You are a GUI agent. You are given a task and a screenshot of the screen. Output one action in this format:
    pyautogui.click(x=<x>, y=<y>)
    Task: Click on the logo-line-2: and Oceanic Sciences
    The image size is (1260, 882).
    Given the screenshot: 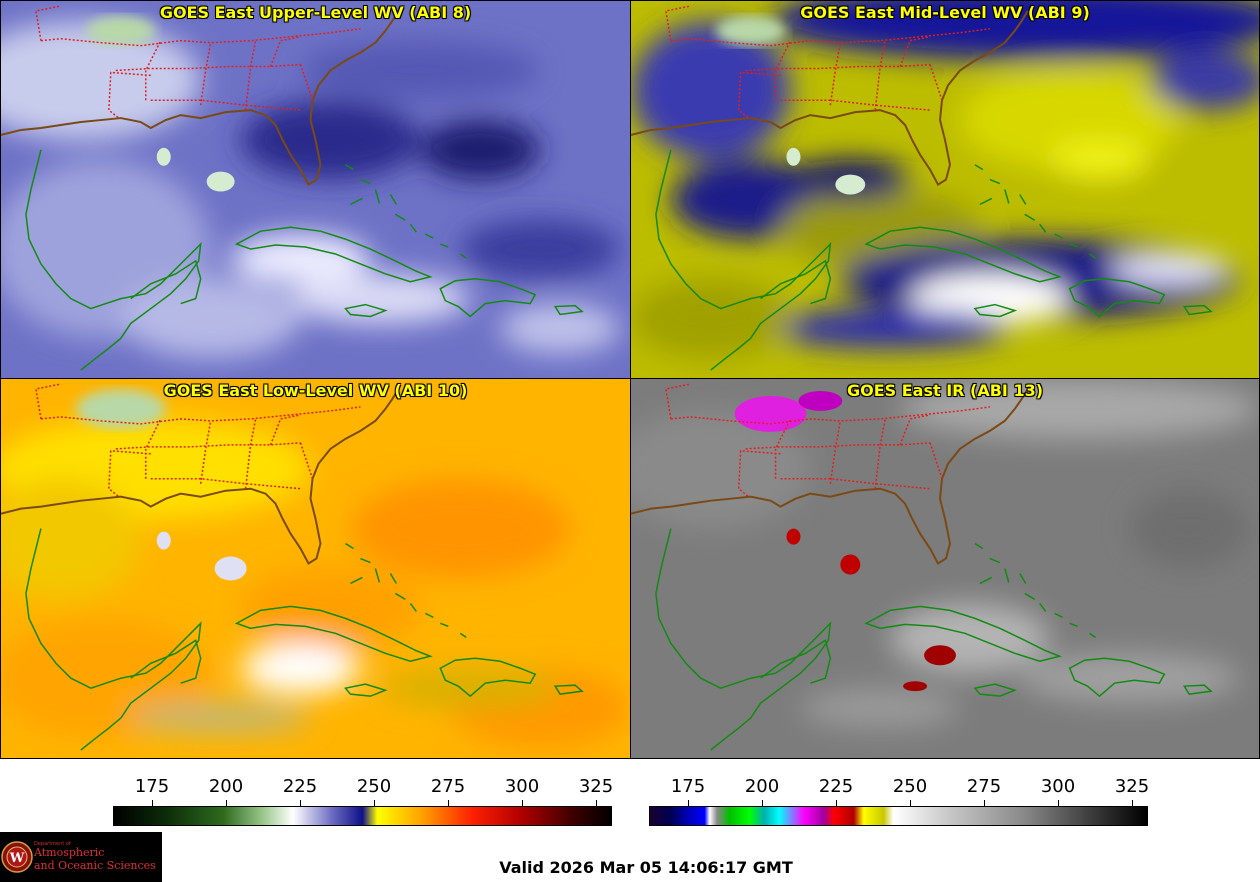 What is the action you would take?
    pyautogui.click(x=95, y=865)
    